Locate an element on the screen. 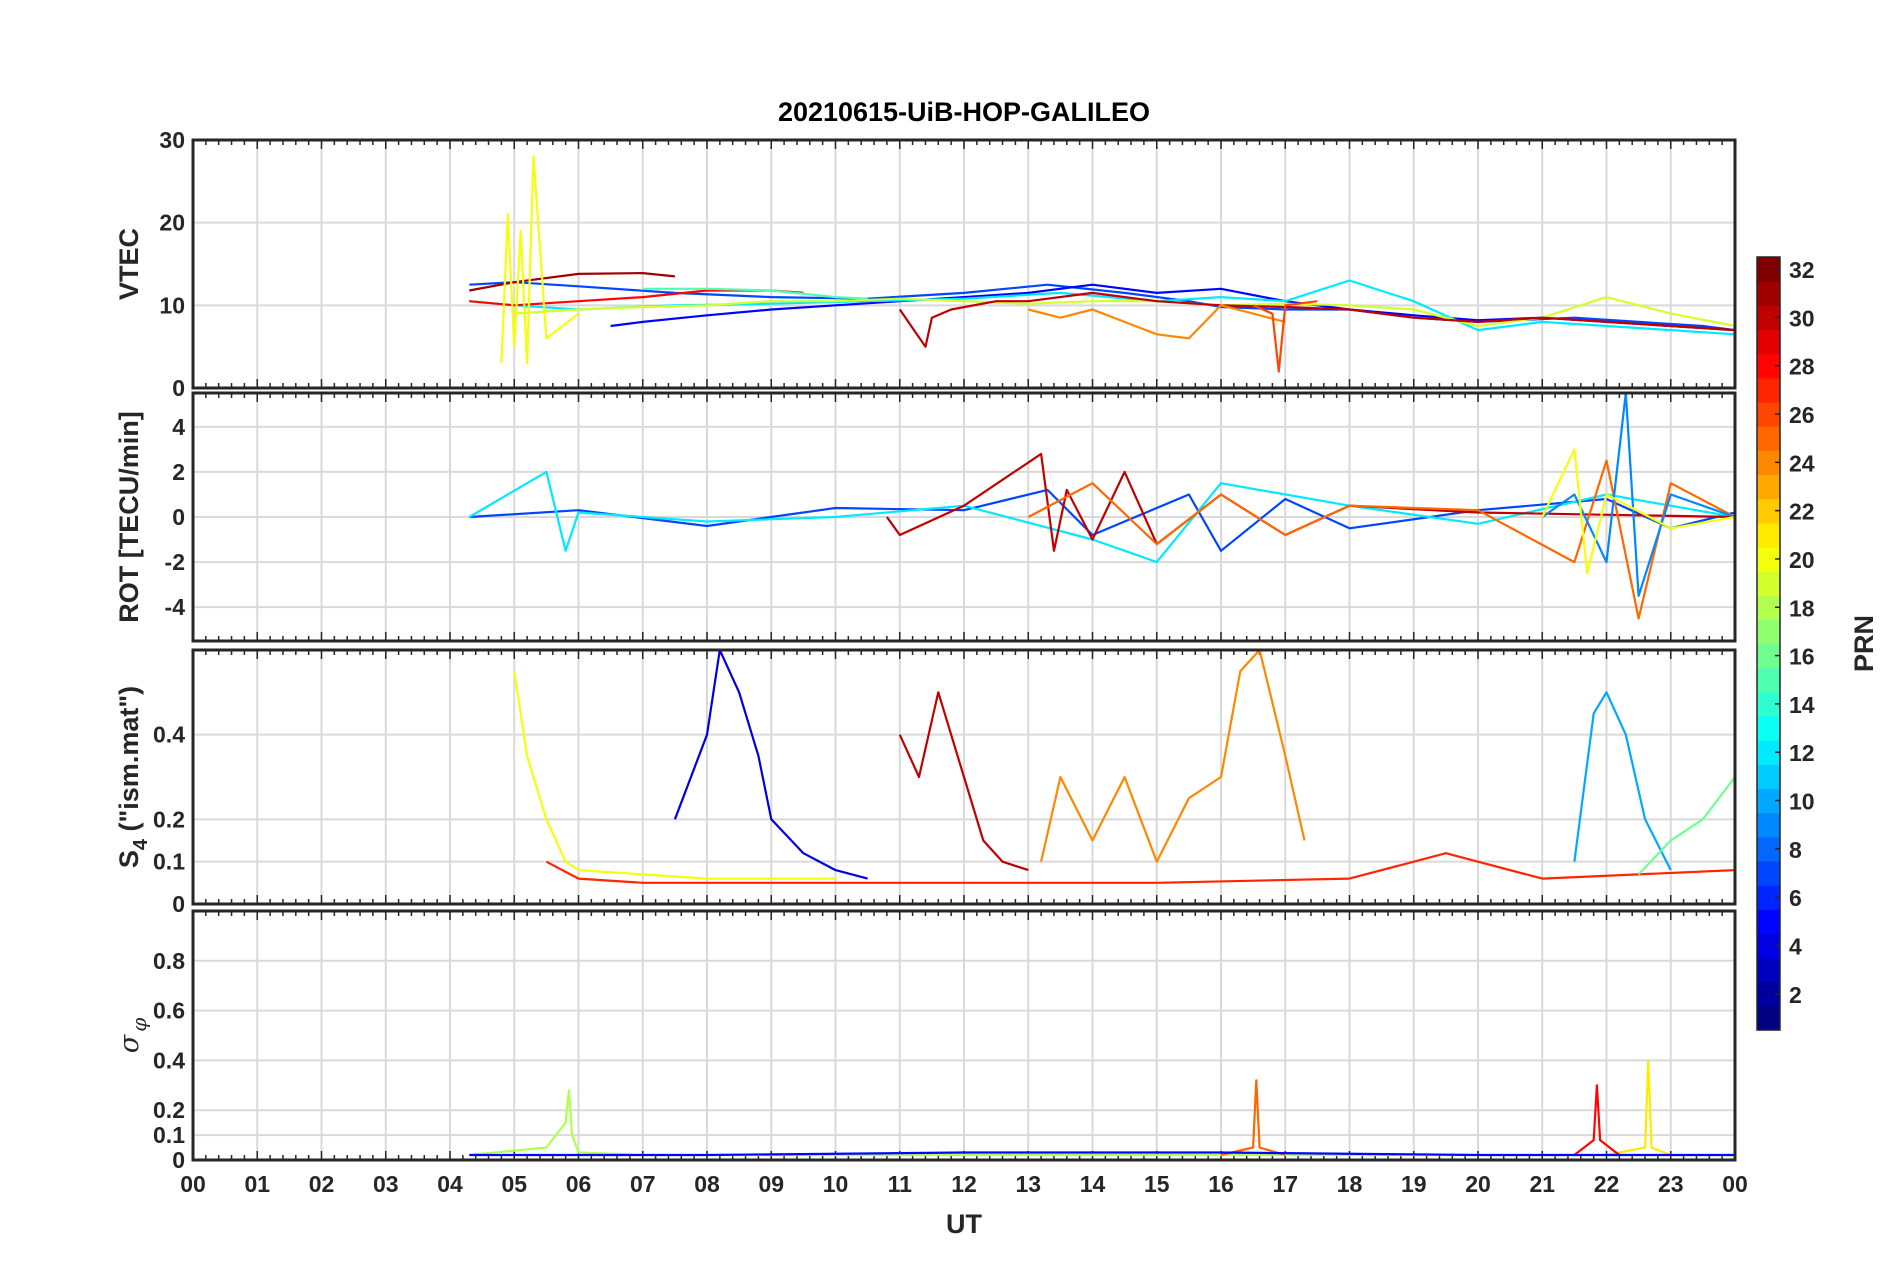  x-tick-label: 07 is located at coordinates (643, 1184).